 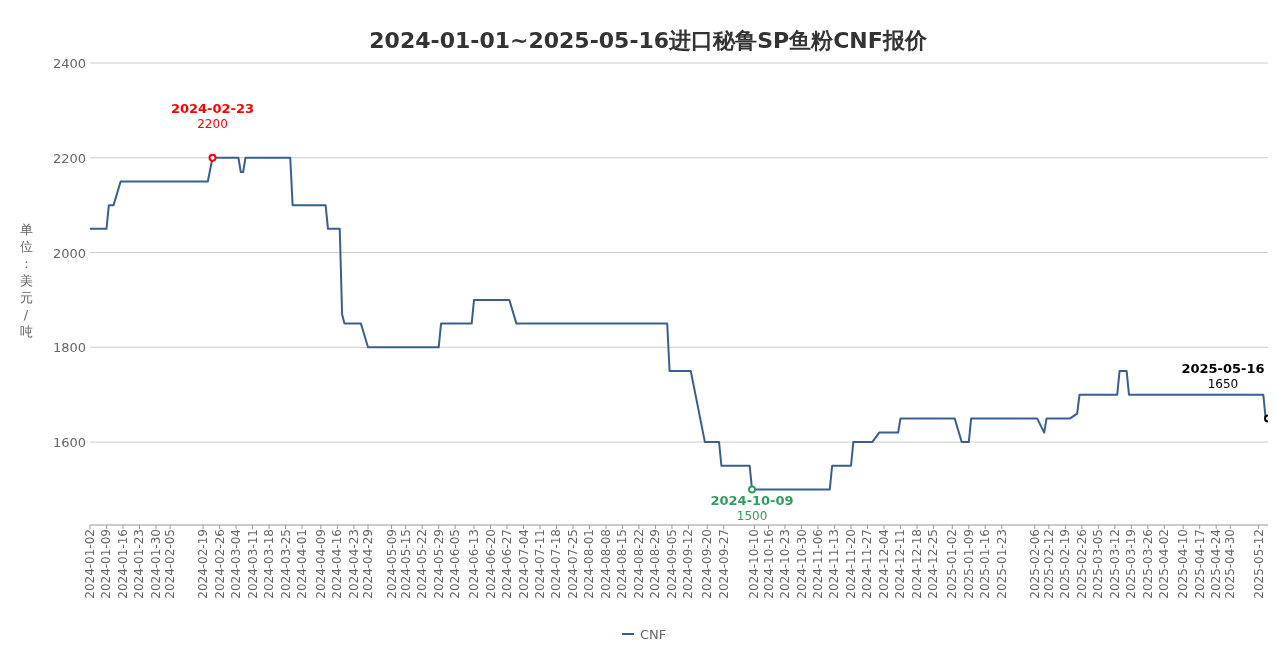 I want to click on y-axis-title: 单位：美元/吨, so click(x=26, y=280).